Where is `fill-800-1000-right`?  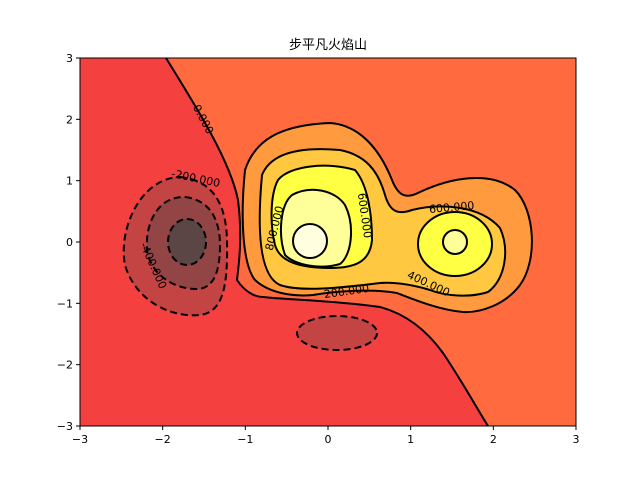
fill-800-1000-right is located at coordinates (455, 242).